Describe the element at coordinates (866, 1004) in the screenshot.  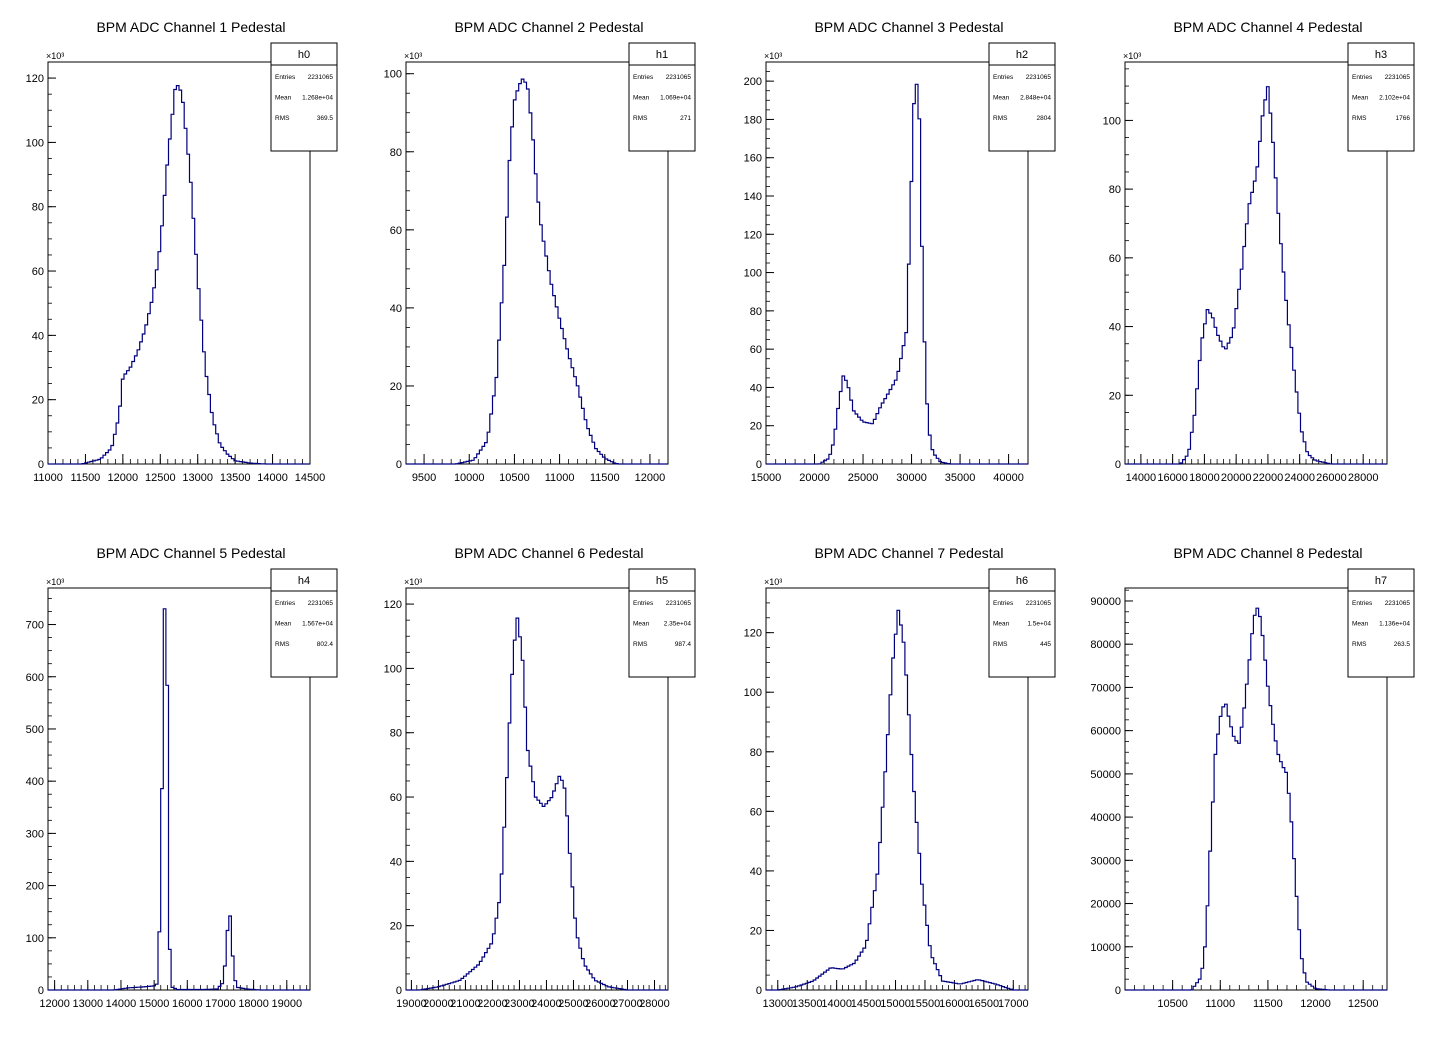
I see `x-tick-label: 14500` at that location.